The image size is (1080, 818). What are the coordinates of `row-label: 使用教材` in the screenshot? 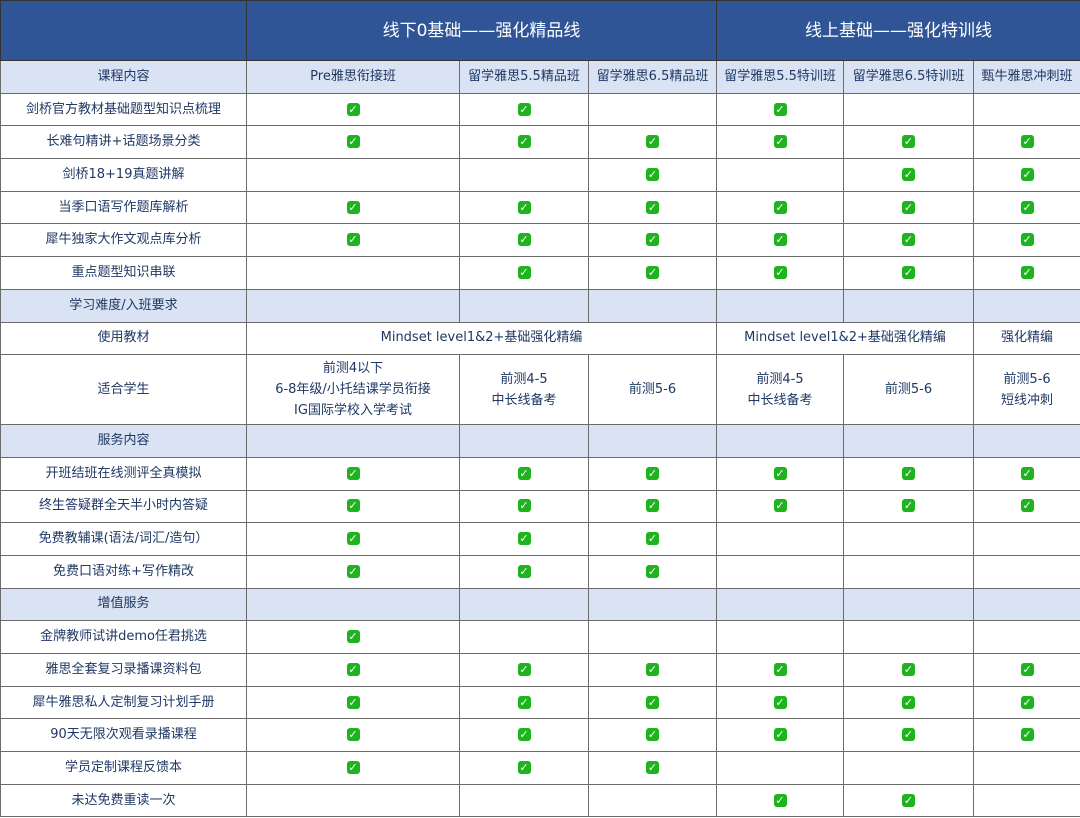 It's located at (123, 338).